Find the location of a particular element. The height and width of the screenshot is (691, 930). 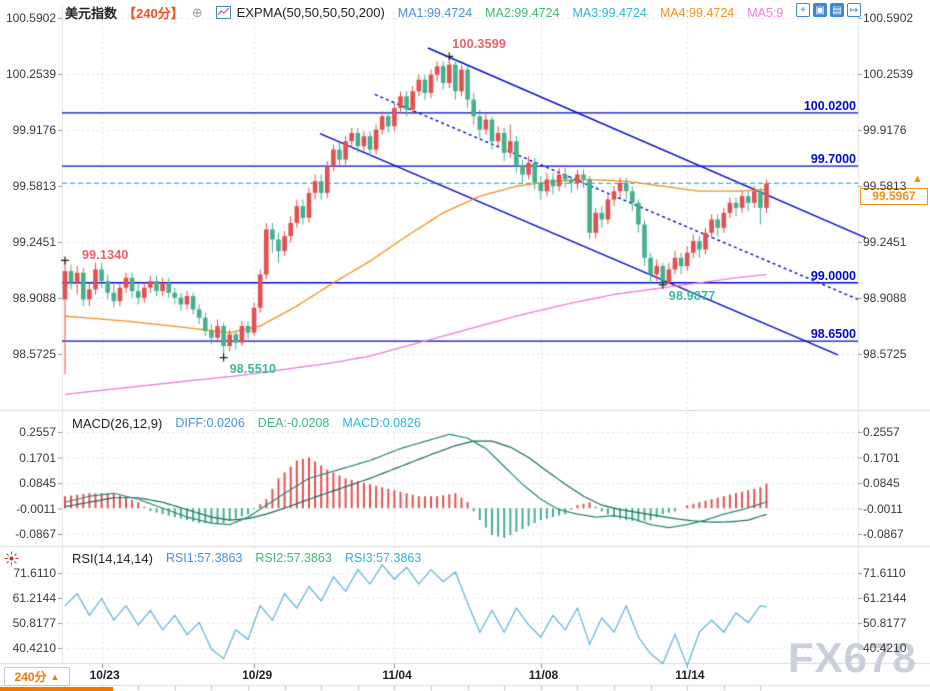

macd-diff-value: DIFF:0.0206 is located at coordinates (210, 423).